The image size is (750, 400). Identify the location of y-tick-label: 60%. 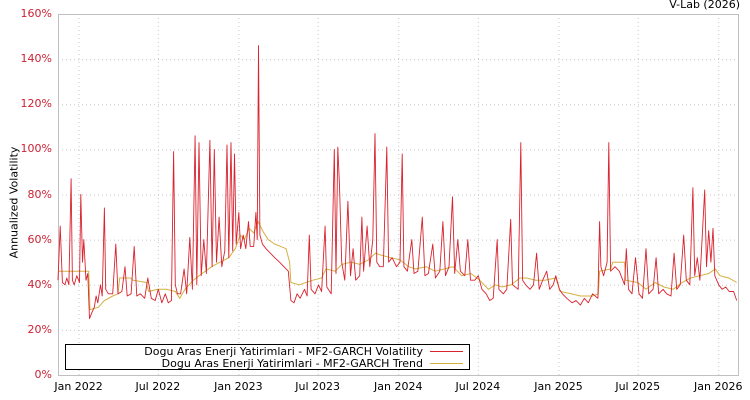
(39, 239).